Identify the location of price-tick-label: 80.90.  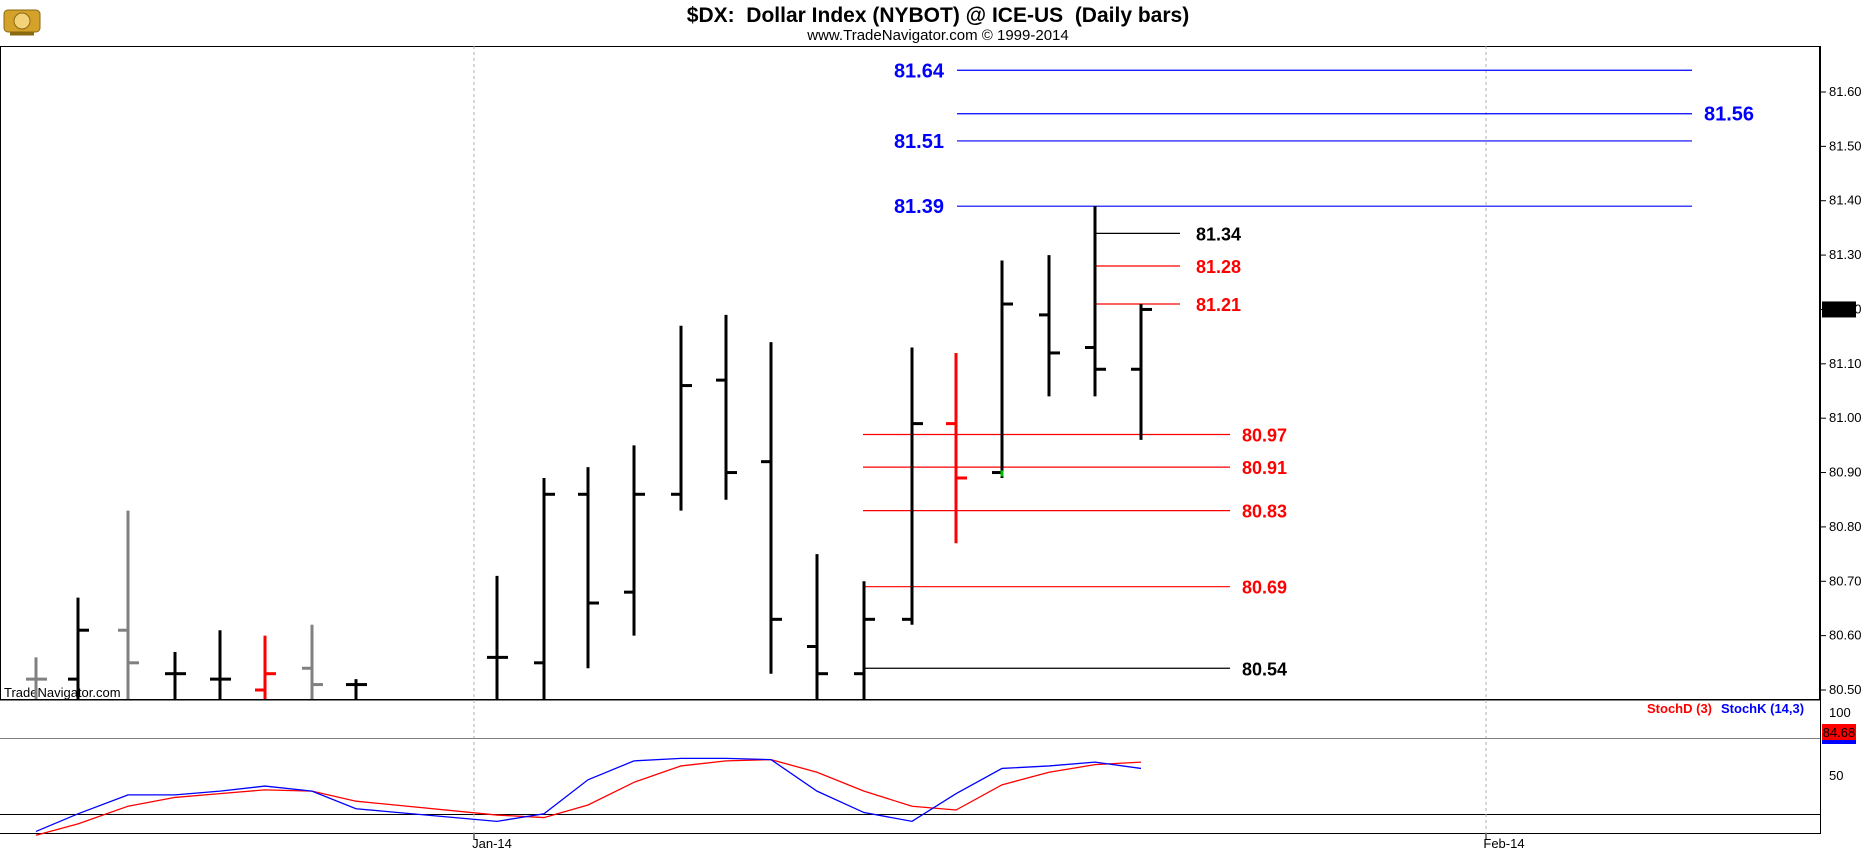
(1845, 472).